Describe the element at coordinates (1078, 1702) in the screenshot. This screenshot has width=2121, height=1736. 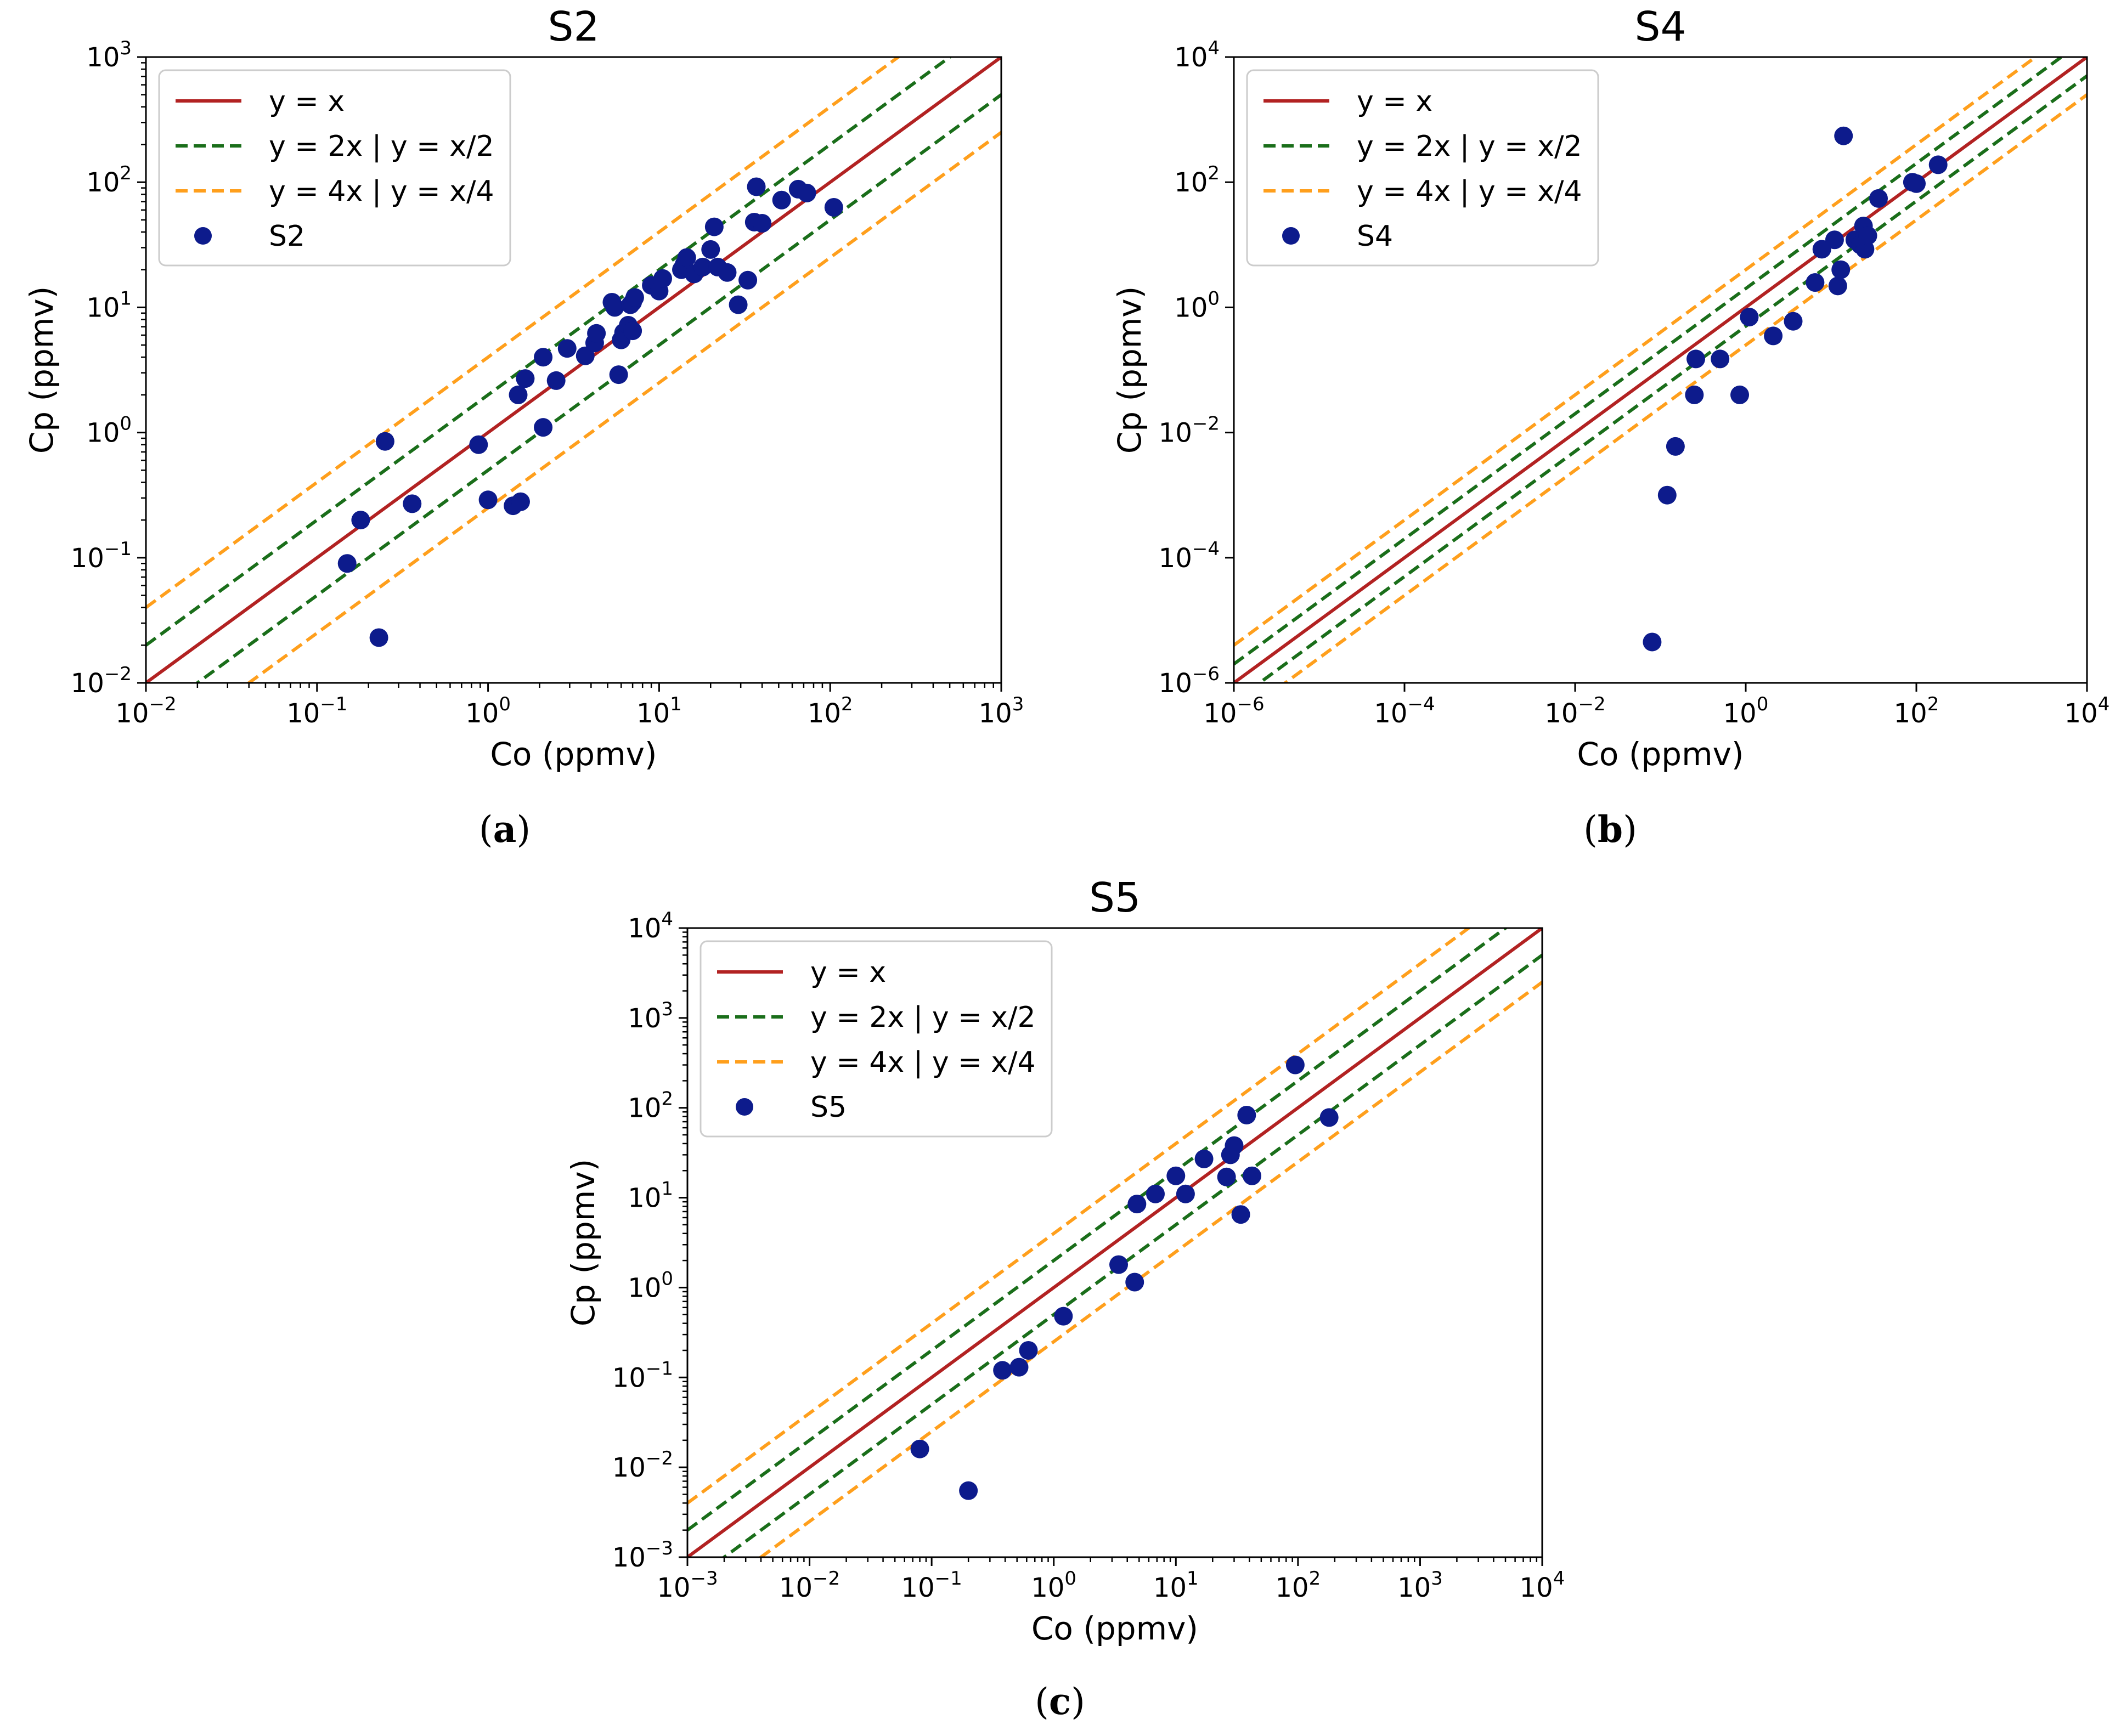
I see `caption-close-paren: )` at that location.